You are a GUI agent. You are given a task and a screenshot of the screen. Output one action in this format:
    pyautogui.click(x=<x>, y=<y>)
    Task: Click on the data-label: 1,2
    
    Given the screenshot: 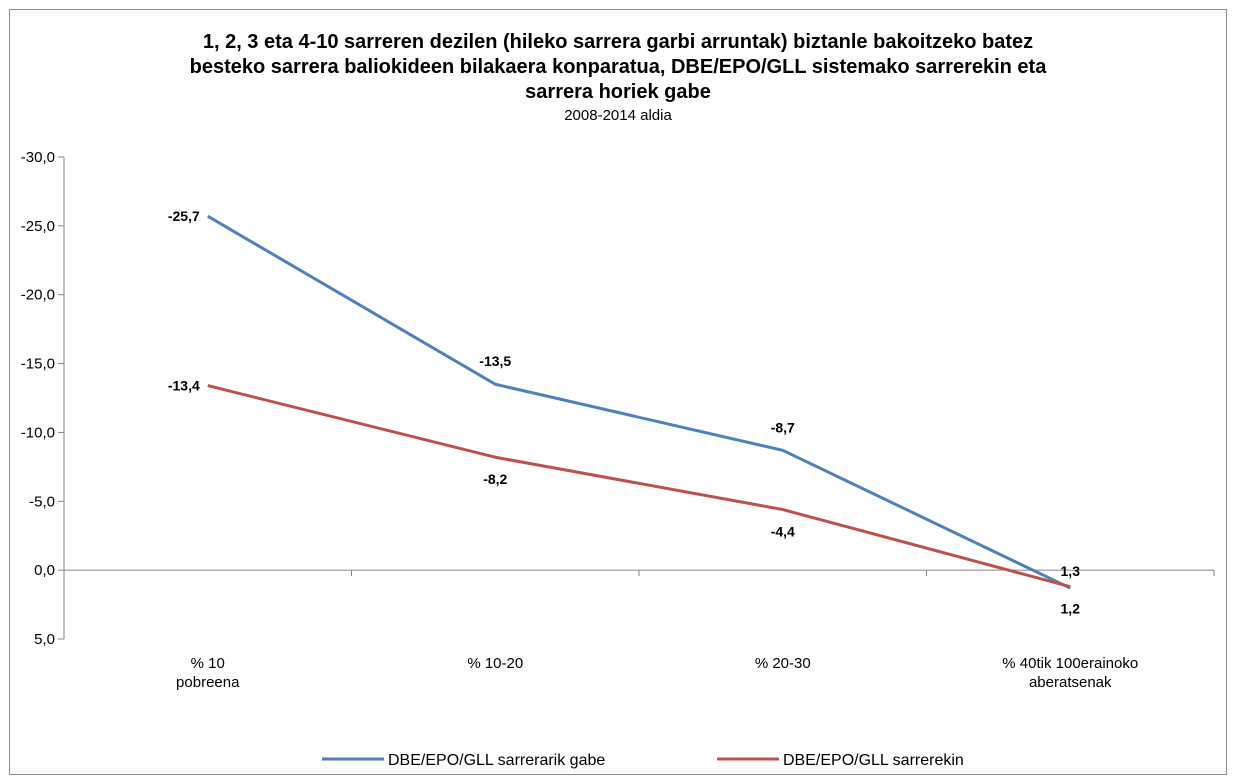 What is the action you would take?
    pyautogui.click(x=1071, y=609)
    